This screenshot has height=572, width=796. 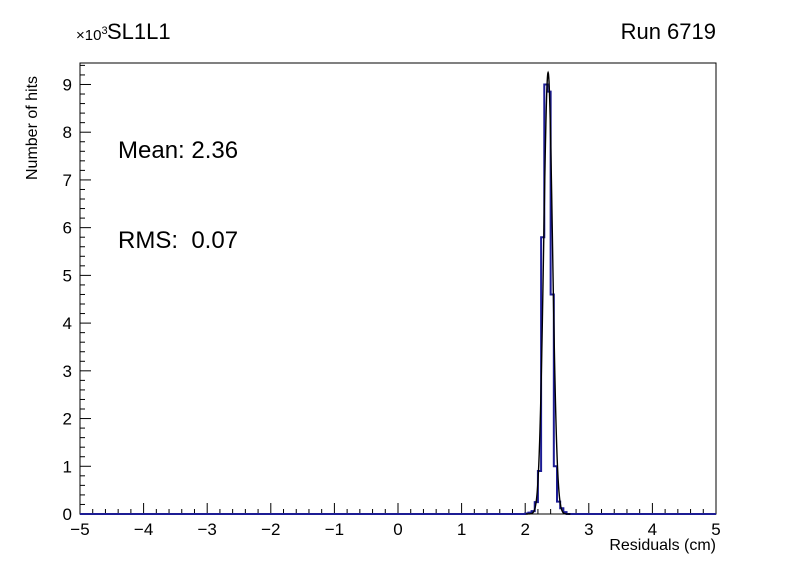 I want to click on x-tick-label: −2, so click(x=270, y=529).